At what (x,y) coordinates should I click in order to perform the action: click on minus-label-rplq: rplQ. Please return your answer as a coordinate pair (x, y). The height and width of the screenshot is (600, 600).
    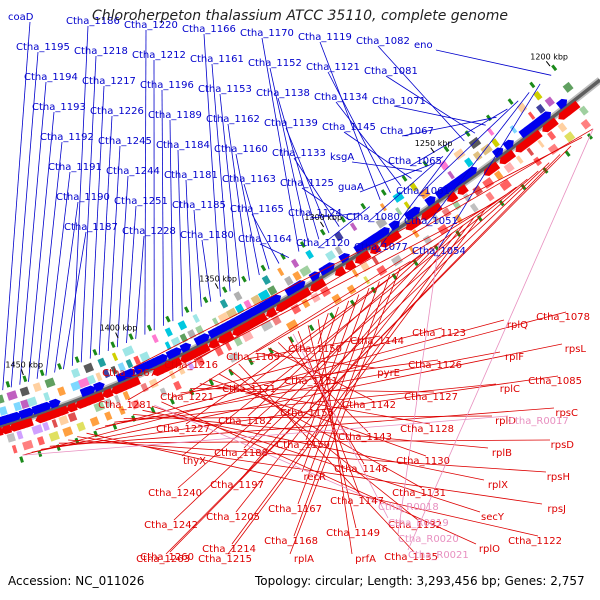
    Looking at the image, I should click on (517, 325).